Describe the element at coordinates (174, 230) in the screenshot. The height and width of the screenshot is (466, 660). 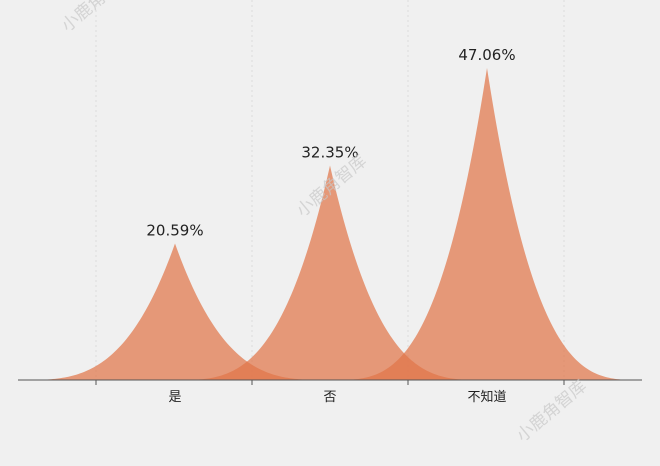
I see `data-label: 20.59%` at that location.